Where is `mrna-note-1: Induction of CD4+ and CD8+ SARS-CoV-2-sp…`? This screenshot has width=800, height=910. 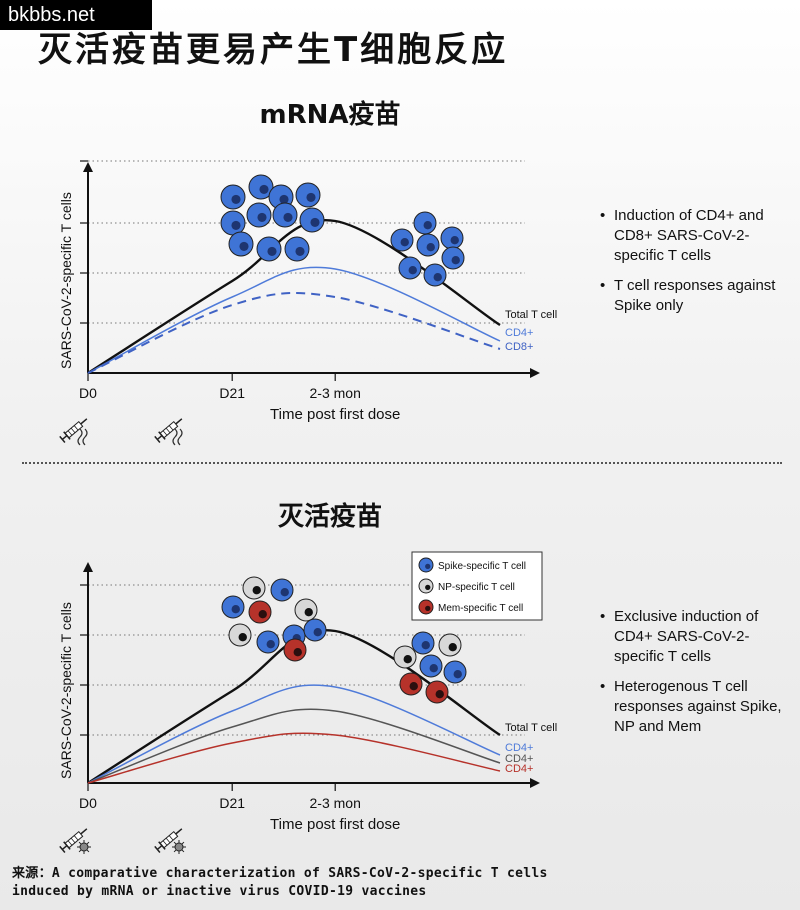
mrna-note-1: Induction of CD4+ and CD8+ SARS-CoV-2-sp… is located at coordinates (697, 236).